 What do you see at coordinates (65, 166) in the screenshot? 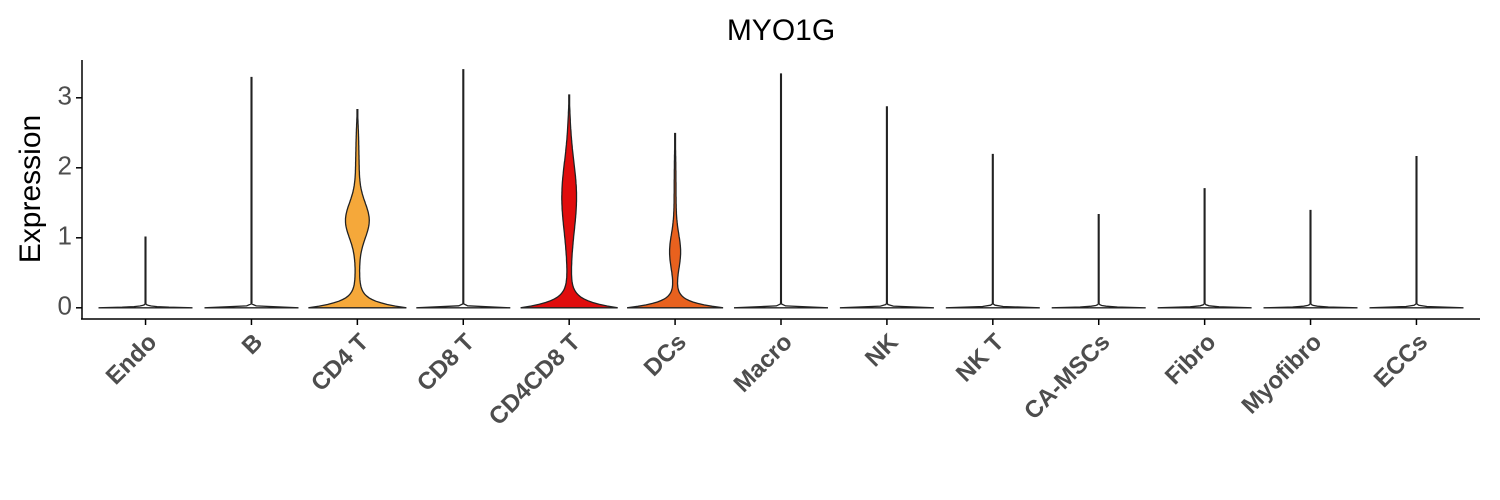
I see `y-tick-label: 2` at bounding box center [65, 166].